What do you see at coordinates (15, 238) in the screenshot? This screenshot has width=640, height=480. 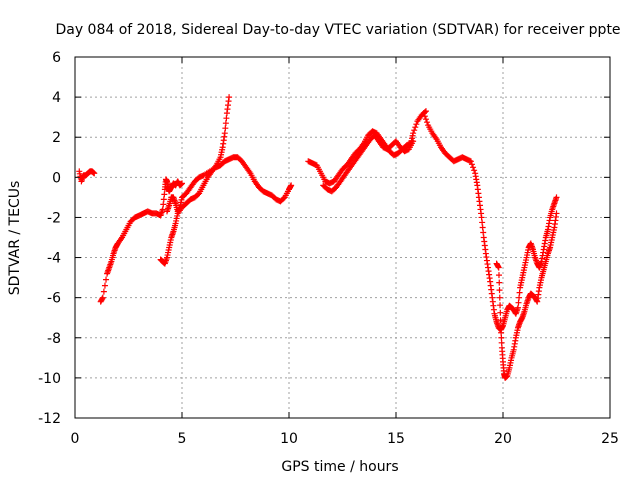 I see `y-axis-label: SDTVAR / TECUs` at bounding box center [15, 238].